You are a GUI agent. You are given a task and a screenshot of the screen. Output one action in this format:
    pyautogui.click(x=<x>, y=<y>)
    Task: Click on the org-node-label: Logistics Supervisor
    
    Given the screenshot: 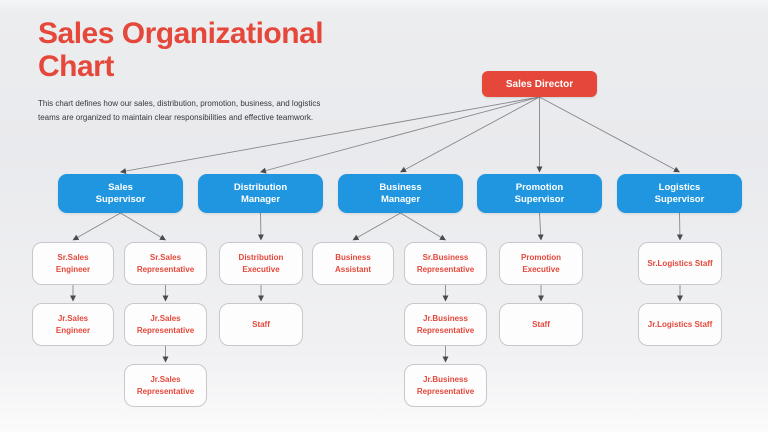 What is the action you would take?
    pyautogui.click(x=679, y=193)
    